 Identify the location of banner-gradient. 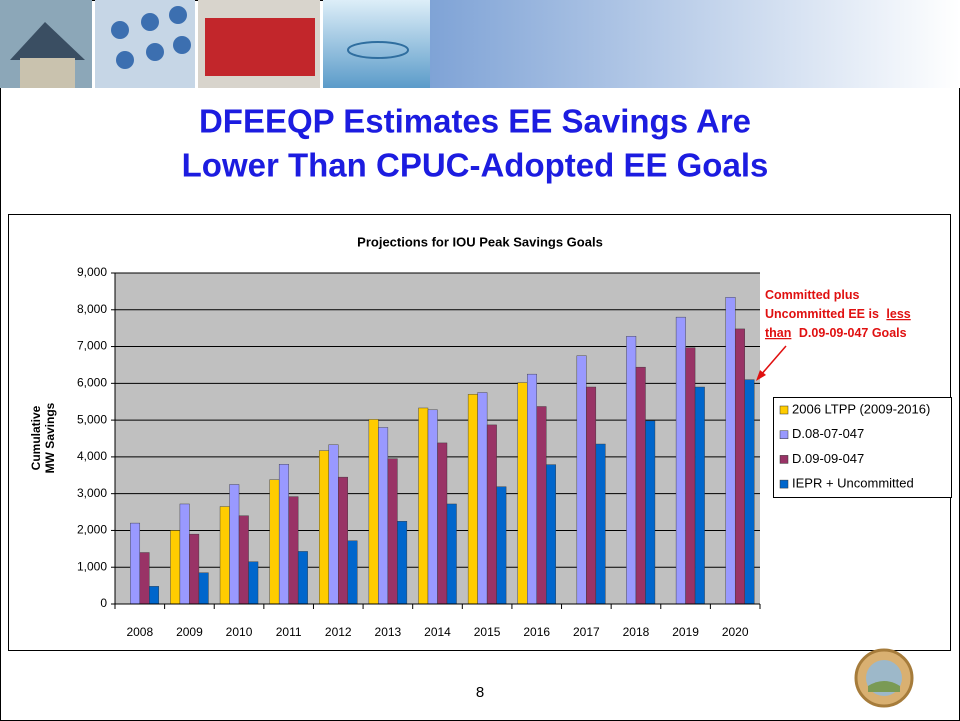
(695, 44).